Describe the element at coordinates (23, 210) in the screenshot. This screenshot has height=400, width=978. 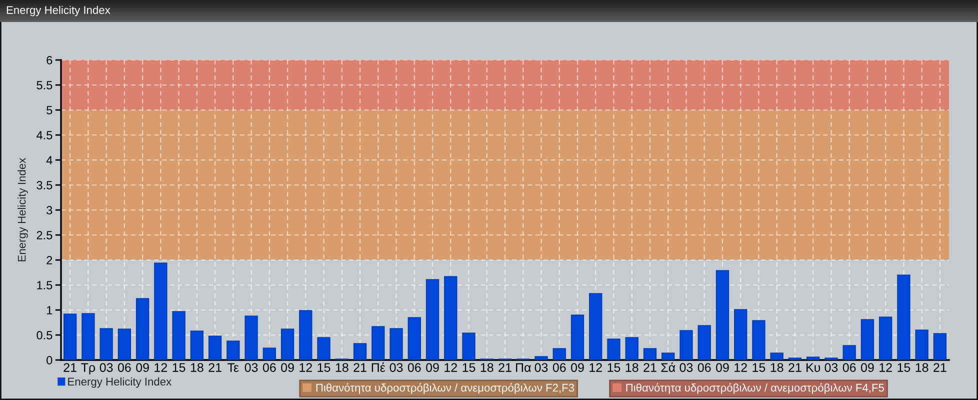
I see `y-axis-title: Energy Helicity Index` at that location.